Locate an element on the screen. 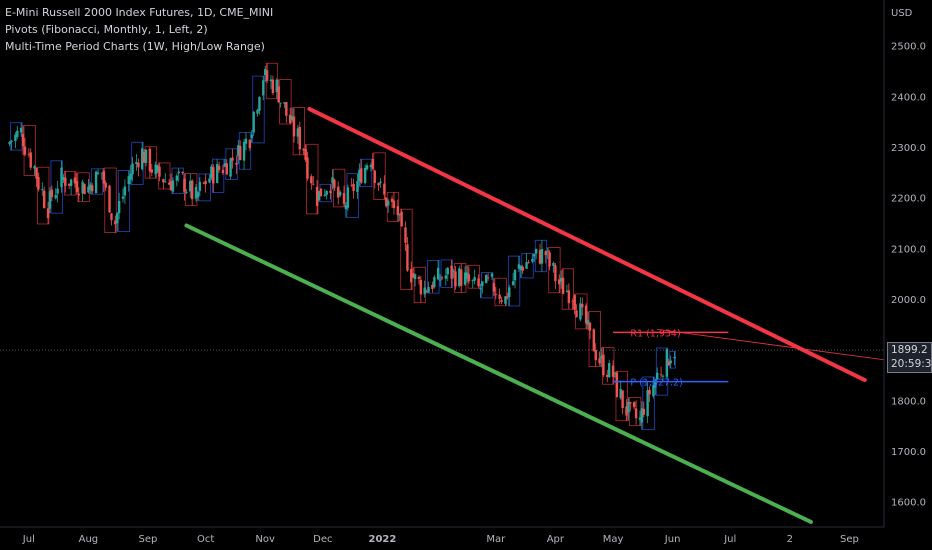 This screenshot has width=932, height=550. x-tick-label: Oct is located at coordinates (205, 539).